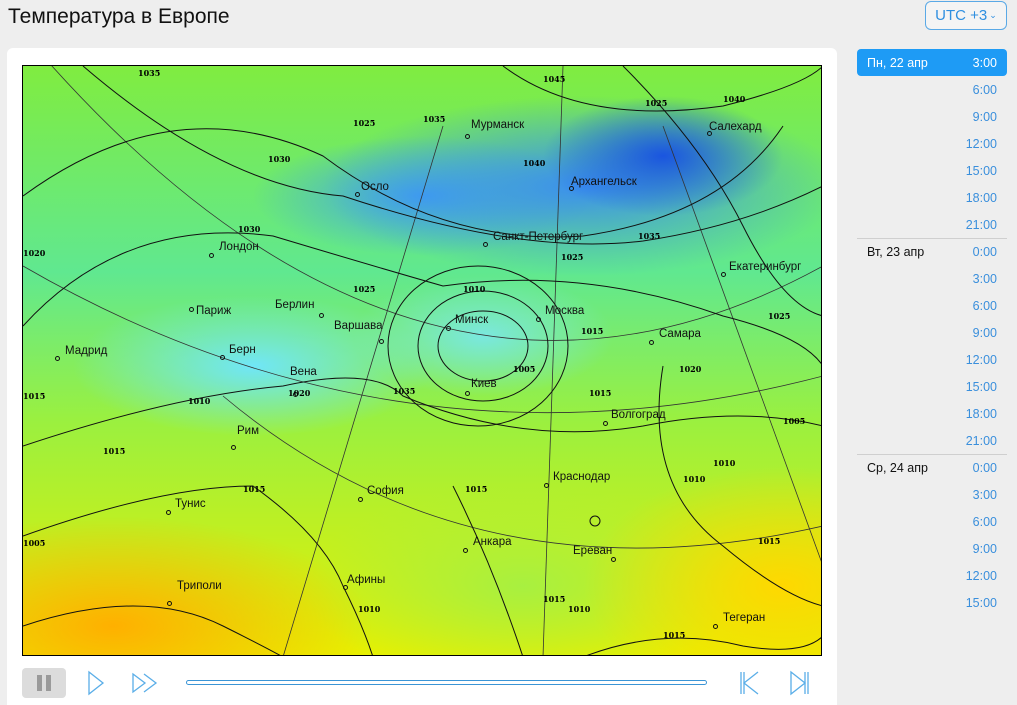 Image resolution: width=1017 pixels, height=705 pixels. What do you see at coordinates (48, 683) in the screenshot?
I see `pause-icon-bar` at bounding box center [48, 683].